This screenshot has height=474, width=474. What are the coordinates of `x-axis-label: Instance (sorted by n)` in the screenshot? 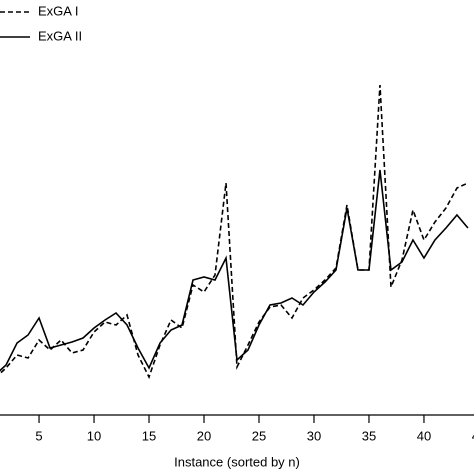 It's located at (237, 461).